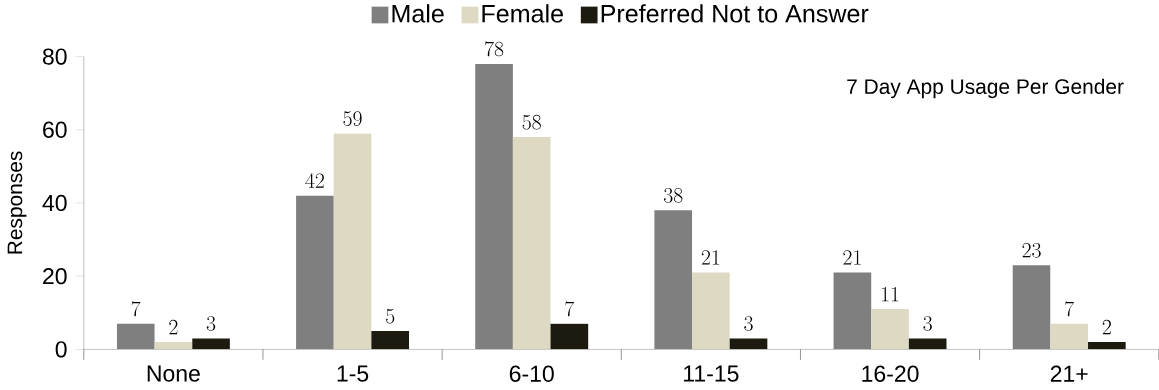  What do you see at coordinates (54, 203) in the screenshot?
I see `y-tick-label: 40` at bounding box center [54, 203].